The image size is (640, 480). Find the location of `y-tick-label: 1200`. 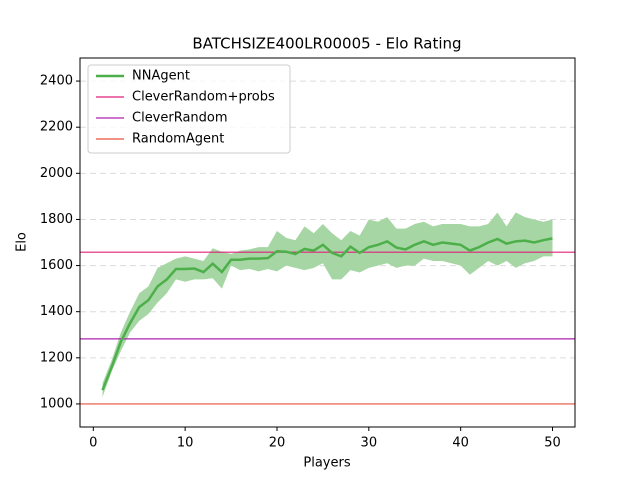

y-tick-label: 1200 is located at coordinates (56, 357).